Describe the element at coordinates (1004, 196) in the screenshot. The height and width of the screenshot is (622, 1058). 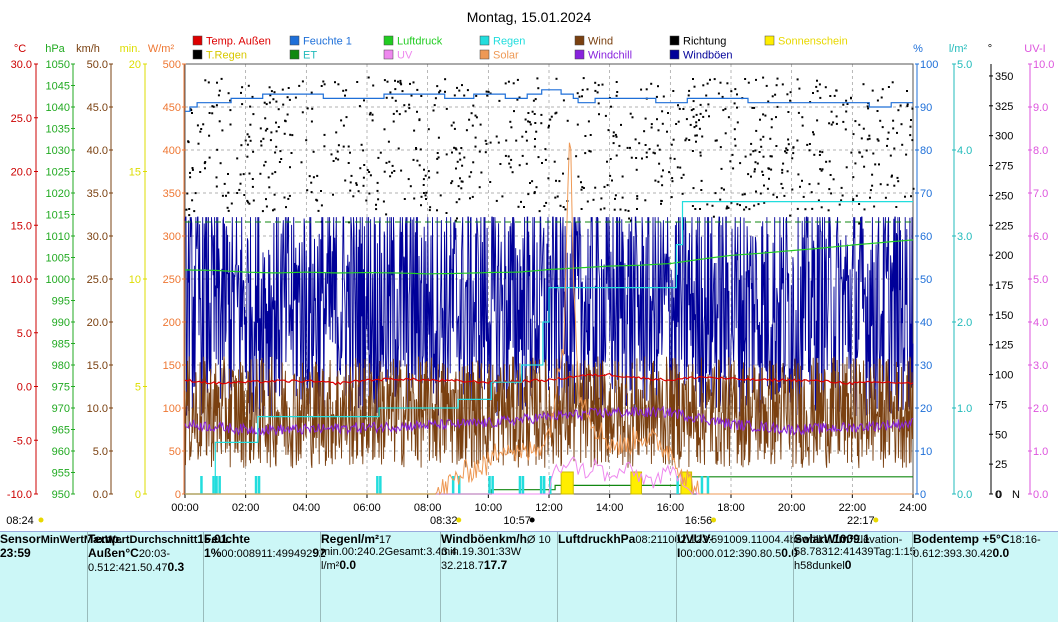
I see `deg-tick-label: 250` at that location.